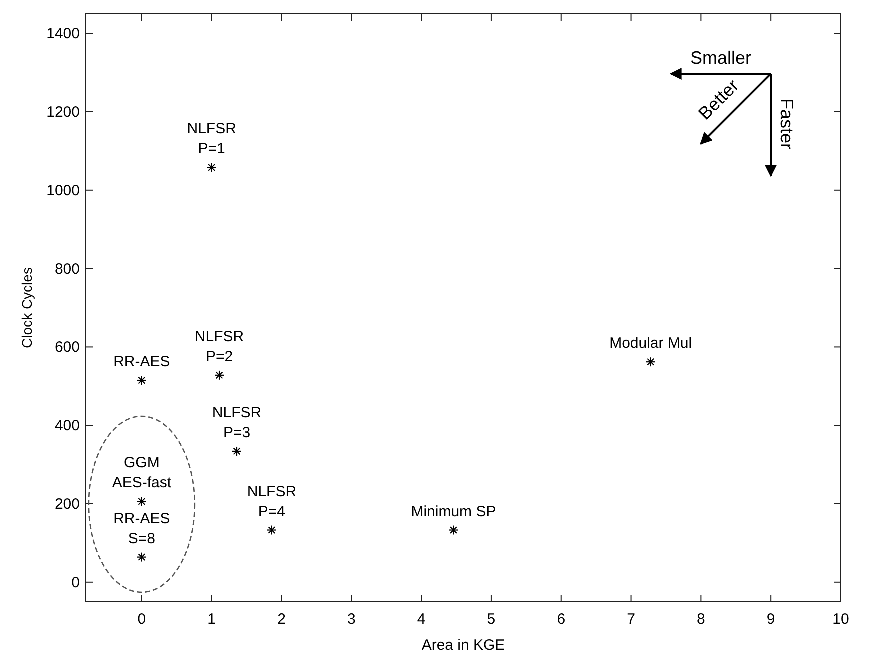 This screenshot has height=666, width=871. I want to click on annotation: Modular Mul, so click(651, 343).